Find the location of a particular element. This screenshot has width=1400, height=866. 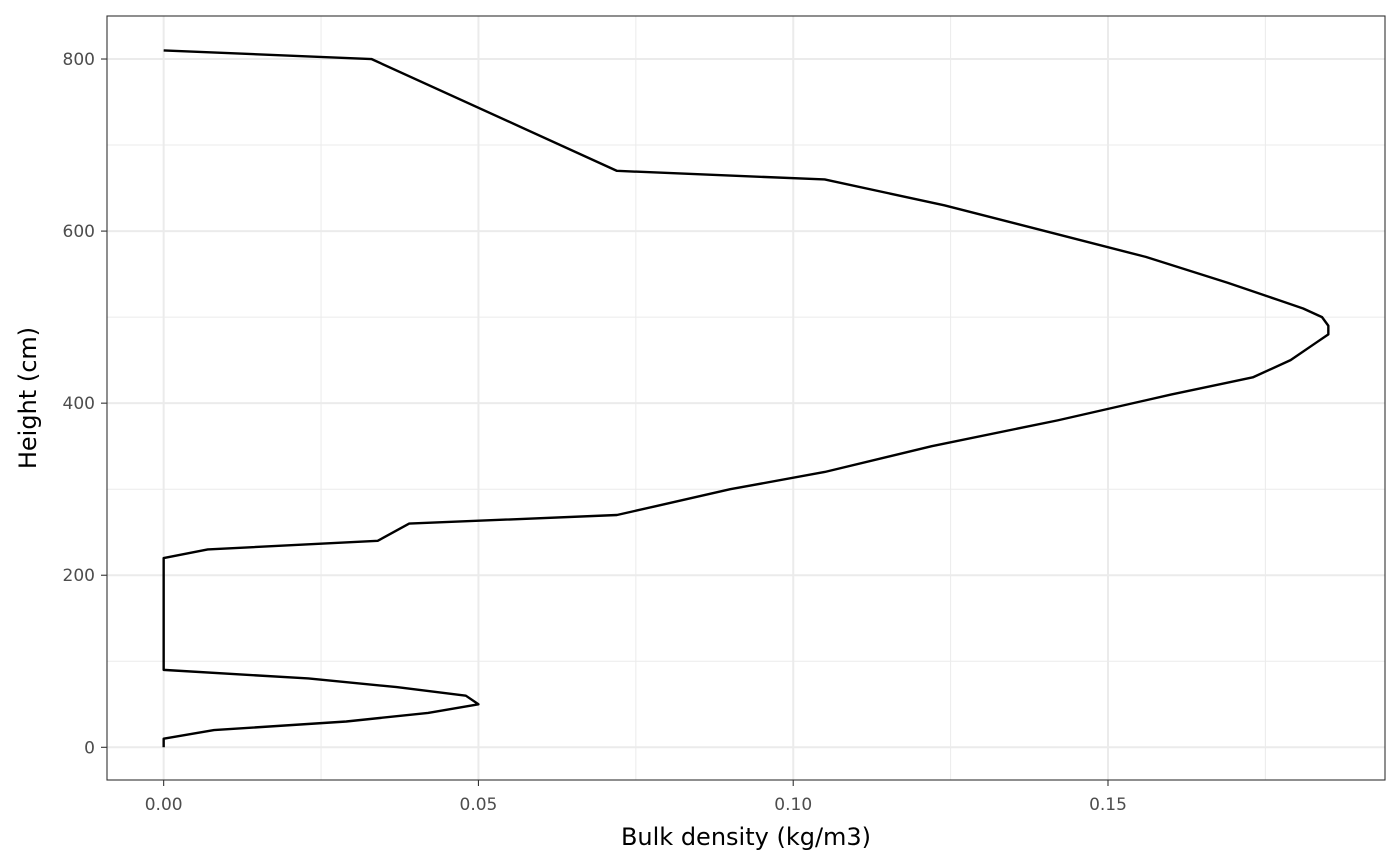

y-axis-title: Height (cm) is located at coordinates (28, 398).